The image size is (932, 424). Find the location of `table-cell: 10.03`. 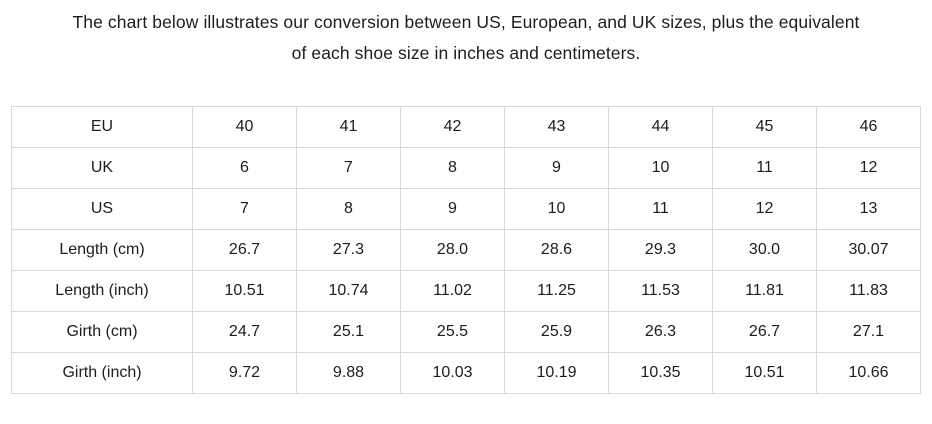

table-cell: 10.03 is located at coordinates (452, 373).